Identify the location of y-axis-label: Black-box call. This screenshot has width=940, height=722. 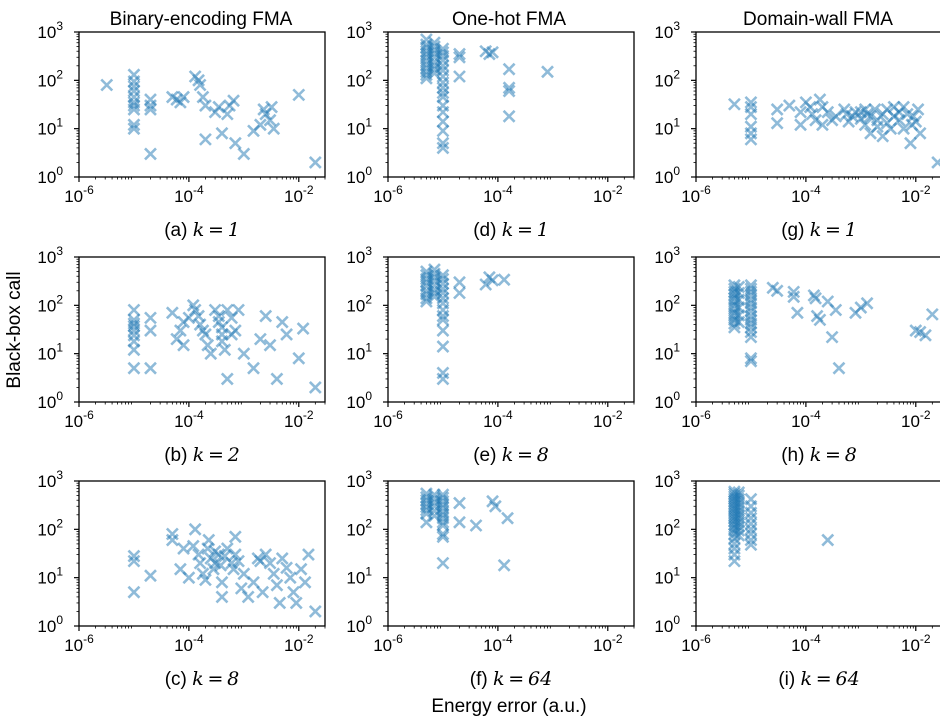
(14, 329).